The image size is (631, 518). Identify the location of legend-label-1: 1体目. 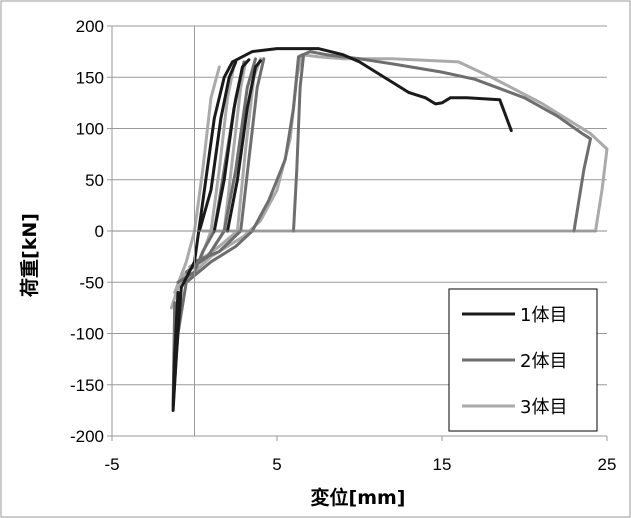
(543, 315).